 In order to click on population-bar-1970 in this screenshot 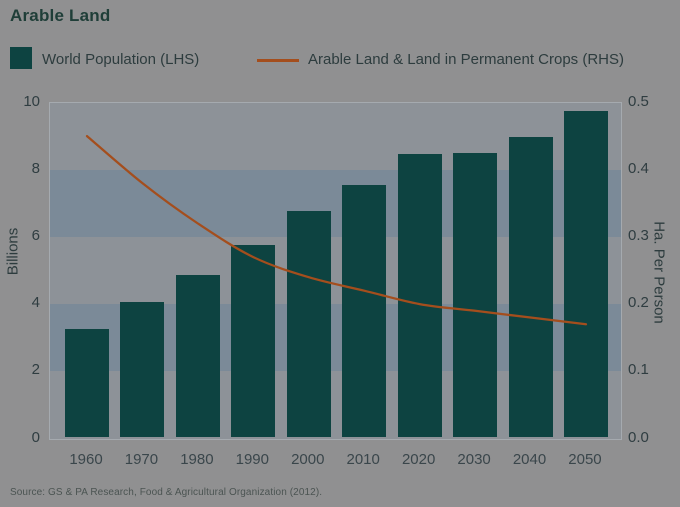, I will do `click(142, 369)`.